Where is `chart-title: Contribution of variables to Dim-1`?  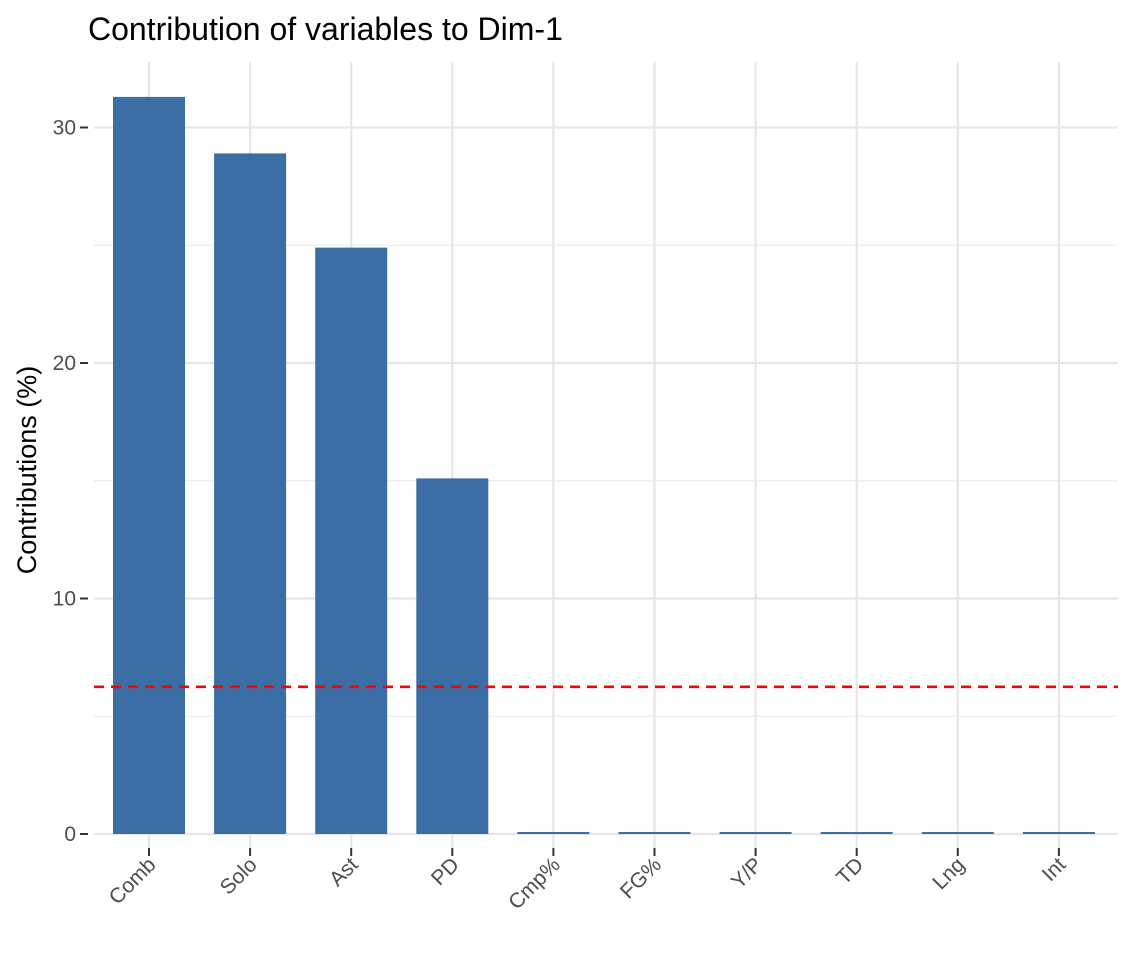
chart-title: Contribution of variables to Dim-1 is located at coordinates (325, 29).